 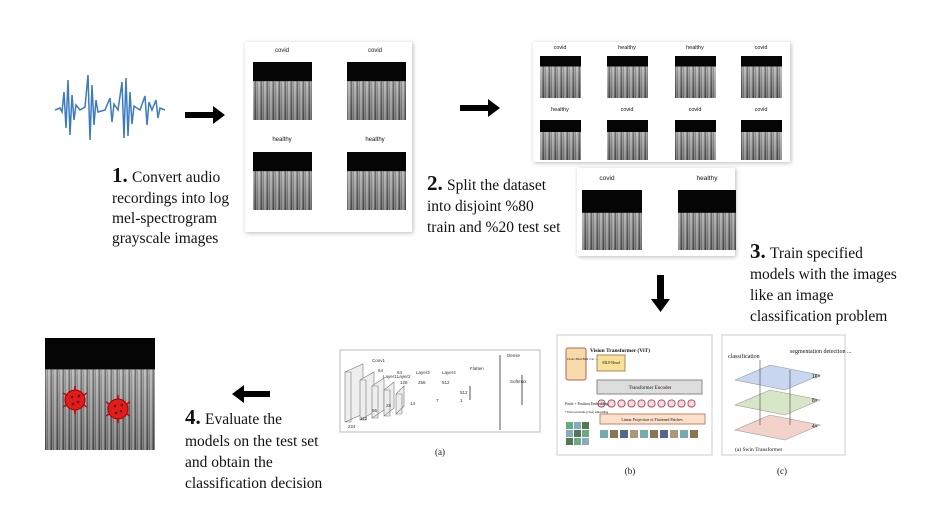 What do you see at coordinates (440, 452) in the screenshot?
I see `caption: (a)` at bounding box center [440, 452].